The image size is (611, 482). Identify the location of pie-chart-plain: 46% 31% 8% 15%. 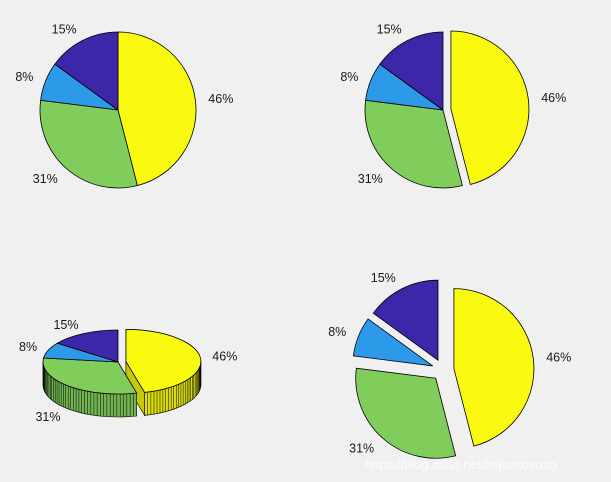
(124, 105).